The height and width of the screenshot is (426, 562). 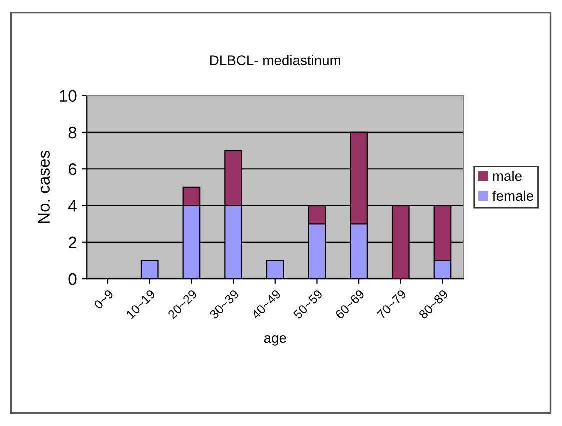 I want to click on y-axis-title: No. cases, so click(x=44, y=187).